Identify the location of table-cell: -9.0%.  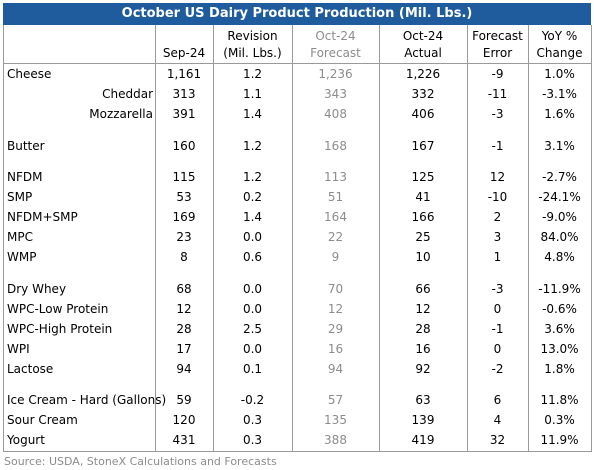
(559, 217).